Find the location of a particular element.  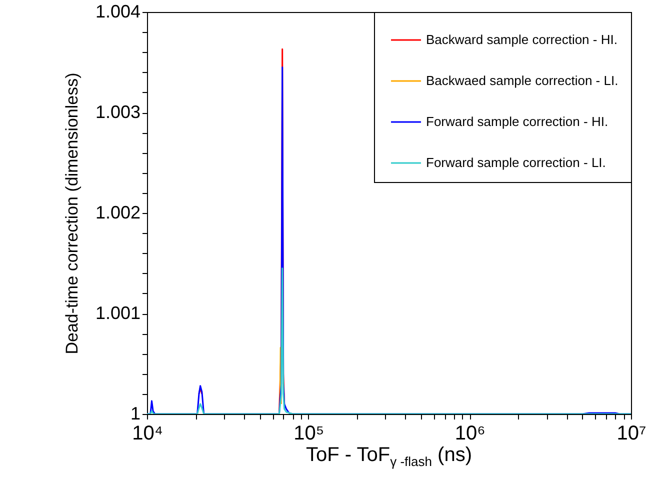

y-tick-label: 1.004 is located at coordinates (117, 12).